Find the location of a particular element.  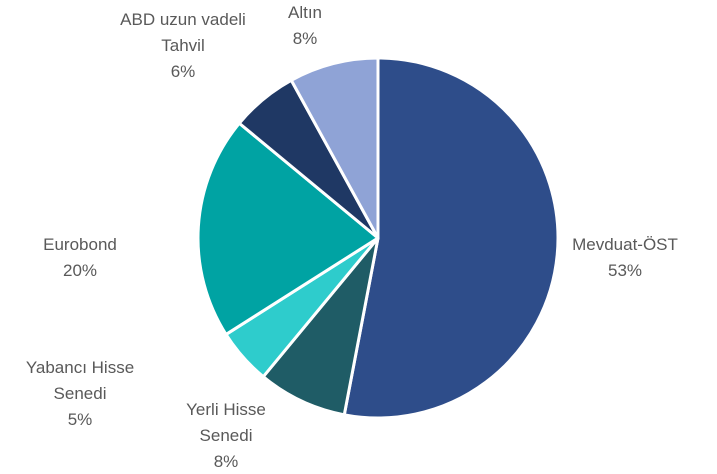

category-label: Yerli Hisse Senedi is located at coordinates (226, 422).